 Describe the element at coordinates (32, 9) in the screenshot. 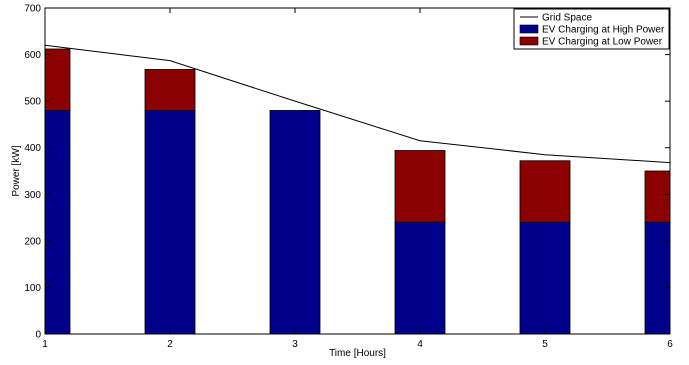

I see `y-tick-label: 700` at that location.